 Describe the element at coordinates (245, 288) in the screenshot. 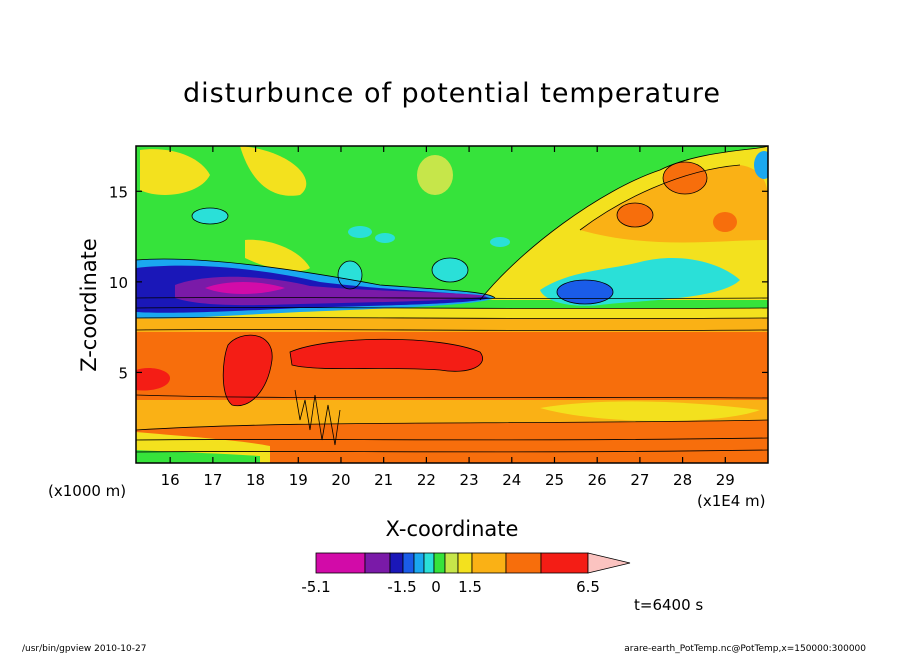

I see `region-cold-band-magenta` at that location.